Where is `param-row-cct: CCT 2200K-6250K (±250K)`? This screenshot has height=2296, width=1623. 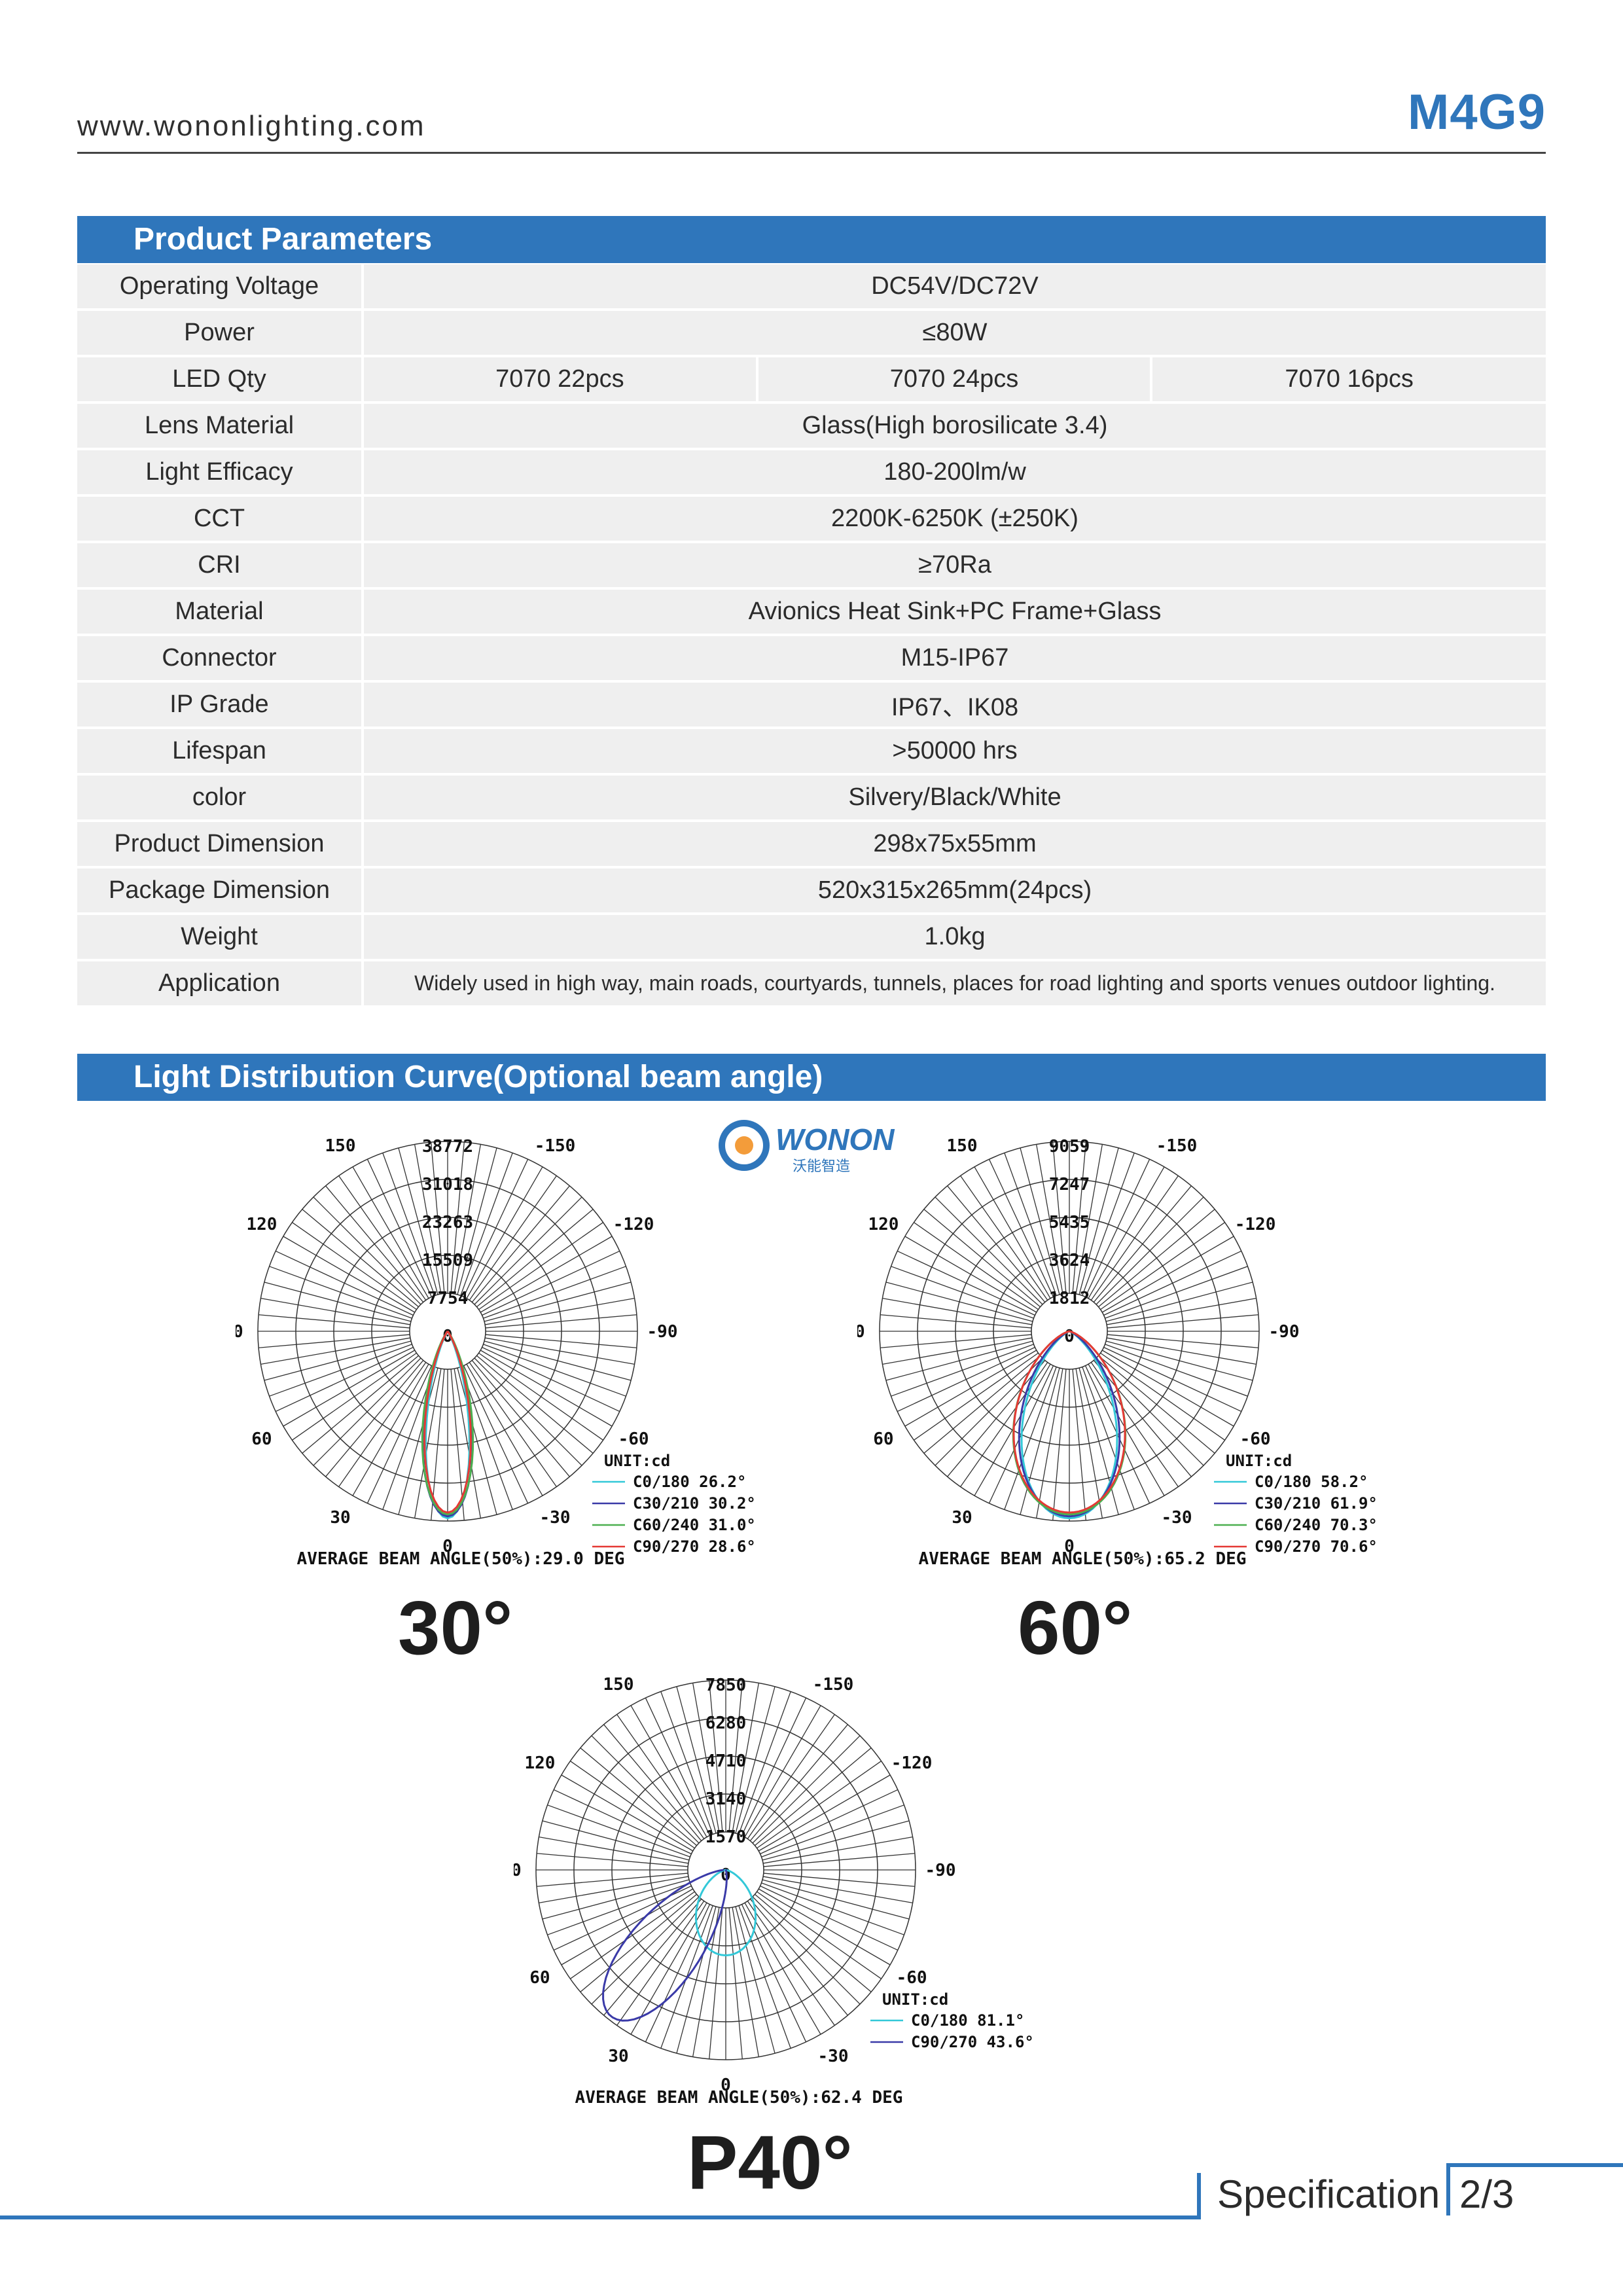 param-row-cct: CCT 2200K-6250K (±250K) is located at coordinates (811, 519).